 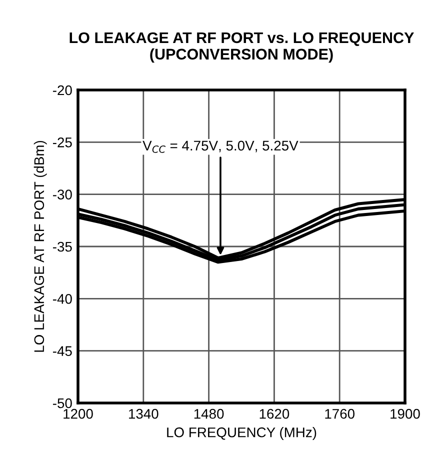 What do you see at coordinates (143, 413) in the screenshot?
I see `x-tick-label: 1340` at bounding box center [143, 413].